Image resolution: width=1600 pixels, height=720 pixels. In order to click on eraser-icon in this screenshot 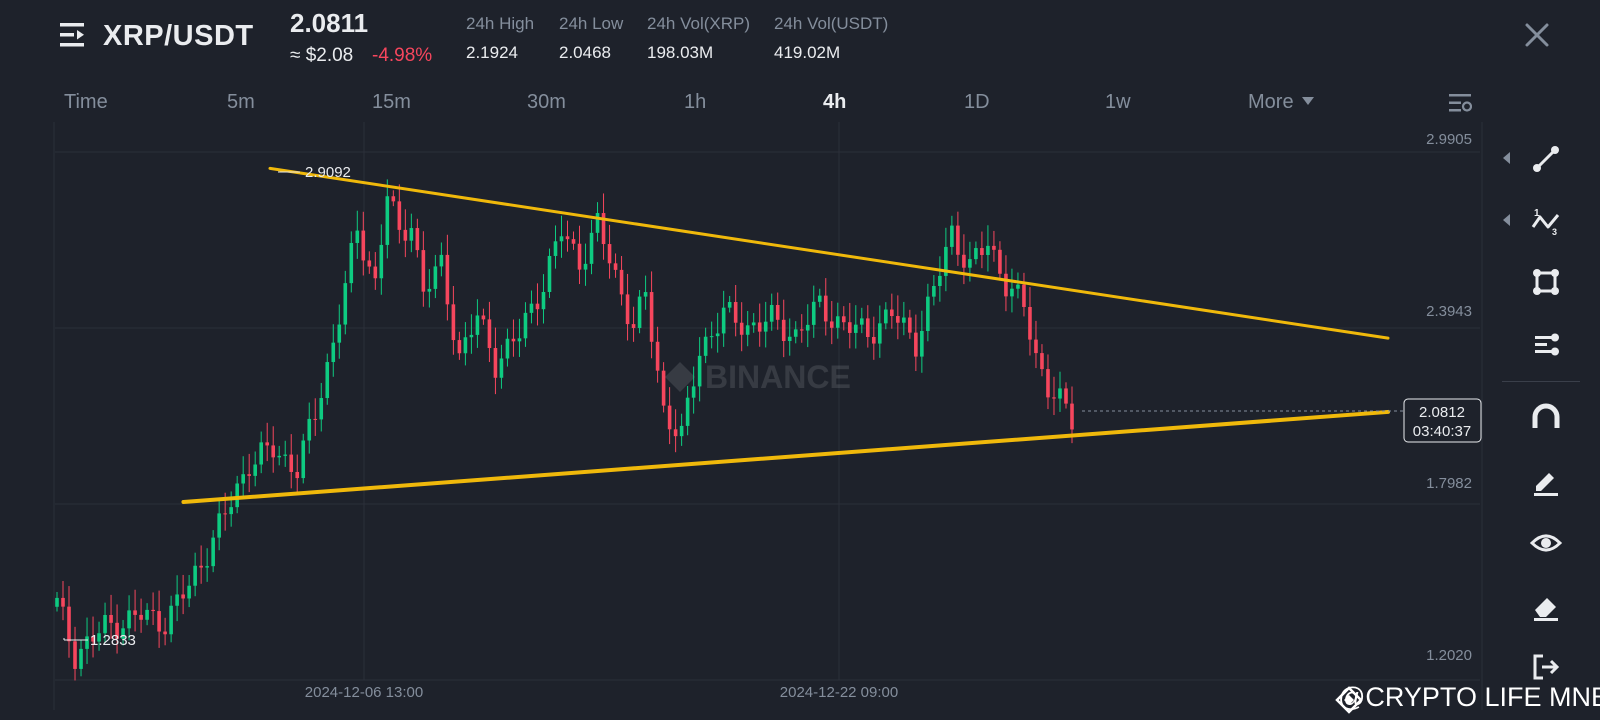, I will do `click(1546, 606)`.